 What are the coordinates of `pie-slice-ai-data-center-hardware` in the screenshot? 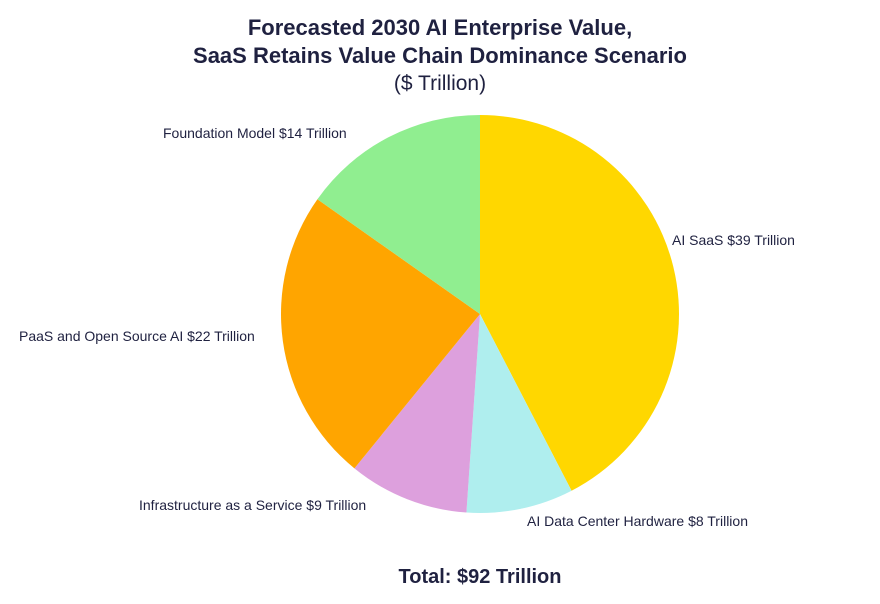 It's located at (519, 413).